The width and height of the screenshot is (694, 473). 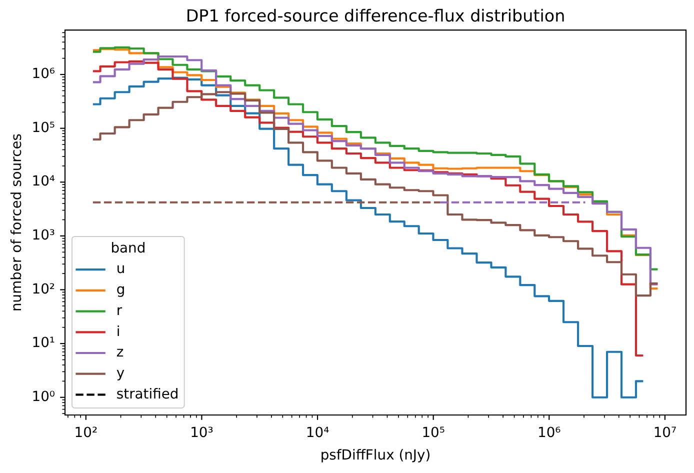 What do you see at coordinates (43, 289) in the screenshot?
I see `y-tick-label: 10²` at bounding box center [43, 289].